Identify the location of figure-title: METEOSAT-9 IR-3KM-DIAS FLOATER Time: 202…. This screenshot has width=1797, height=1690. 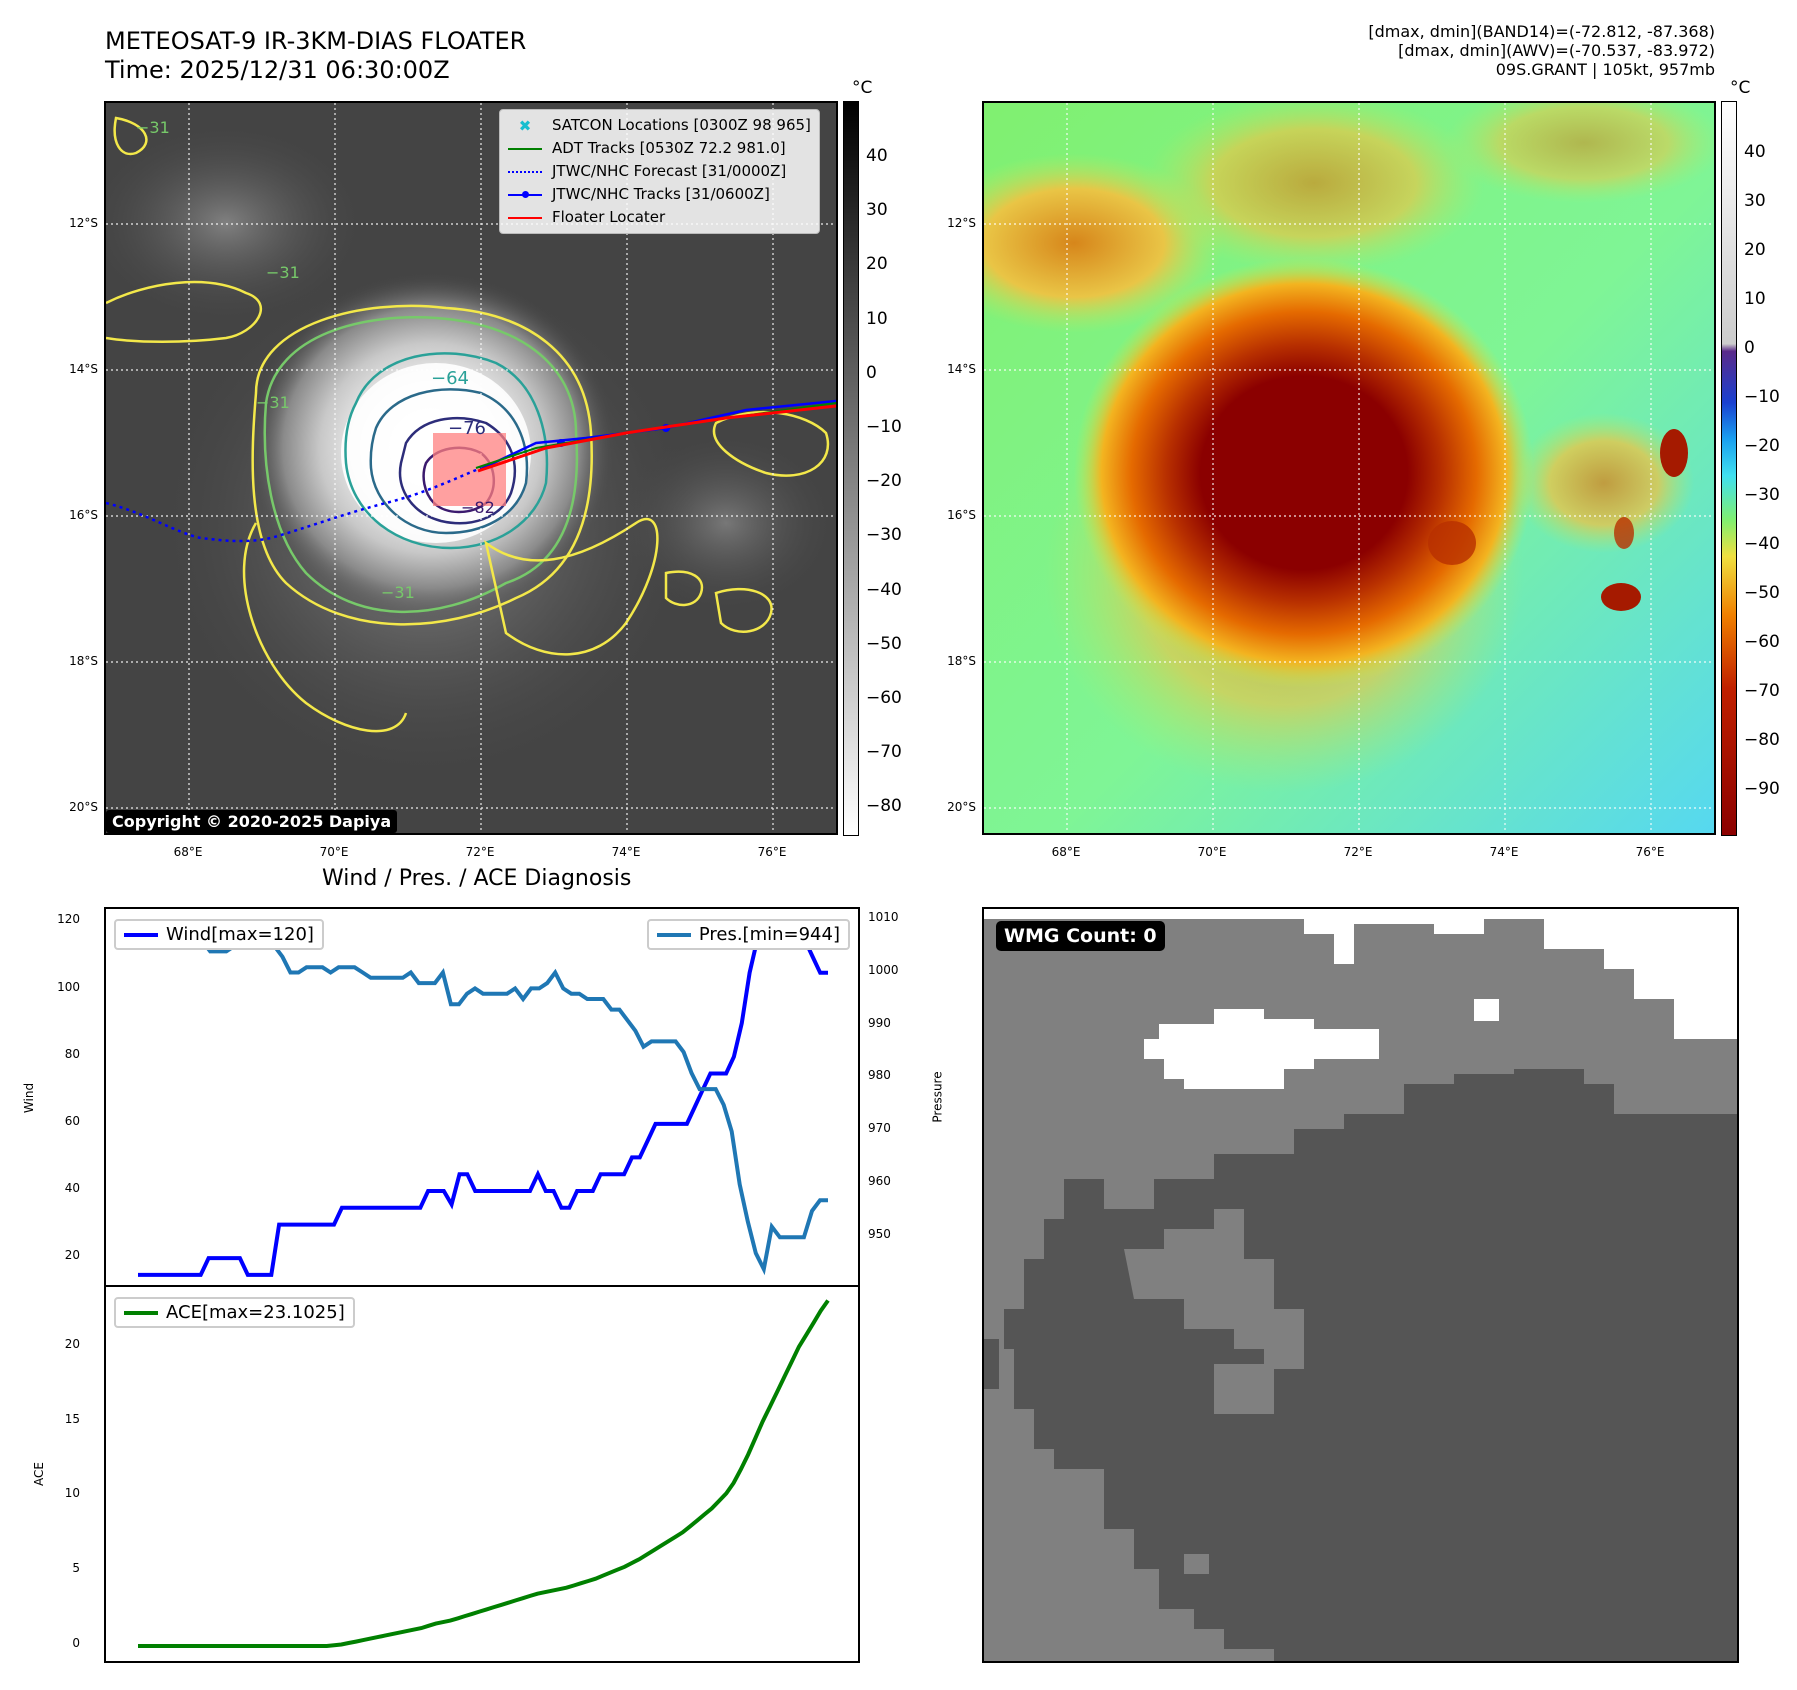
(315, 56).